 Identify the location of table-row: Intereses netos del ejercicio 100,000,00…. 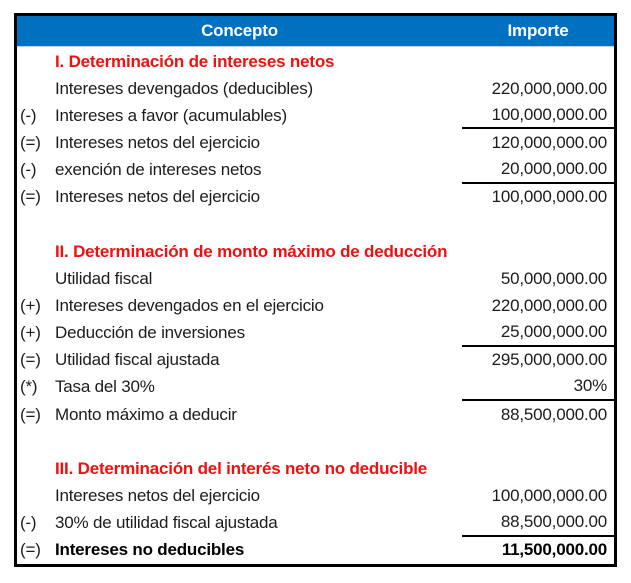
(315, 496).